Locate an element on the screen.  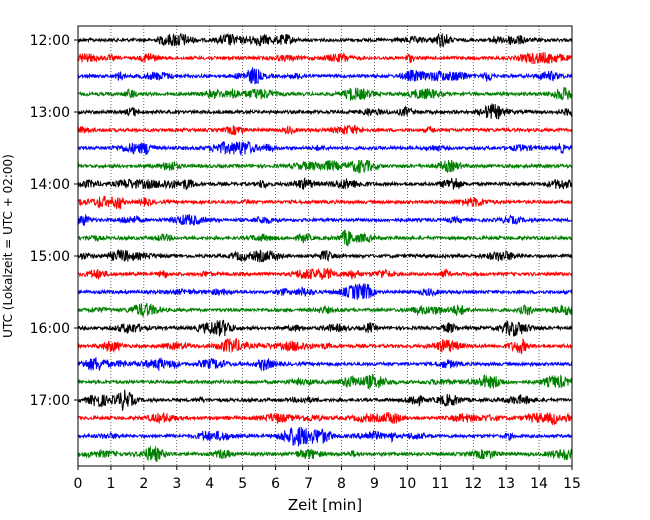
x-tick-label: 15 is located at coordinates (572, 484).